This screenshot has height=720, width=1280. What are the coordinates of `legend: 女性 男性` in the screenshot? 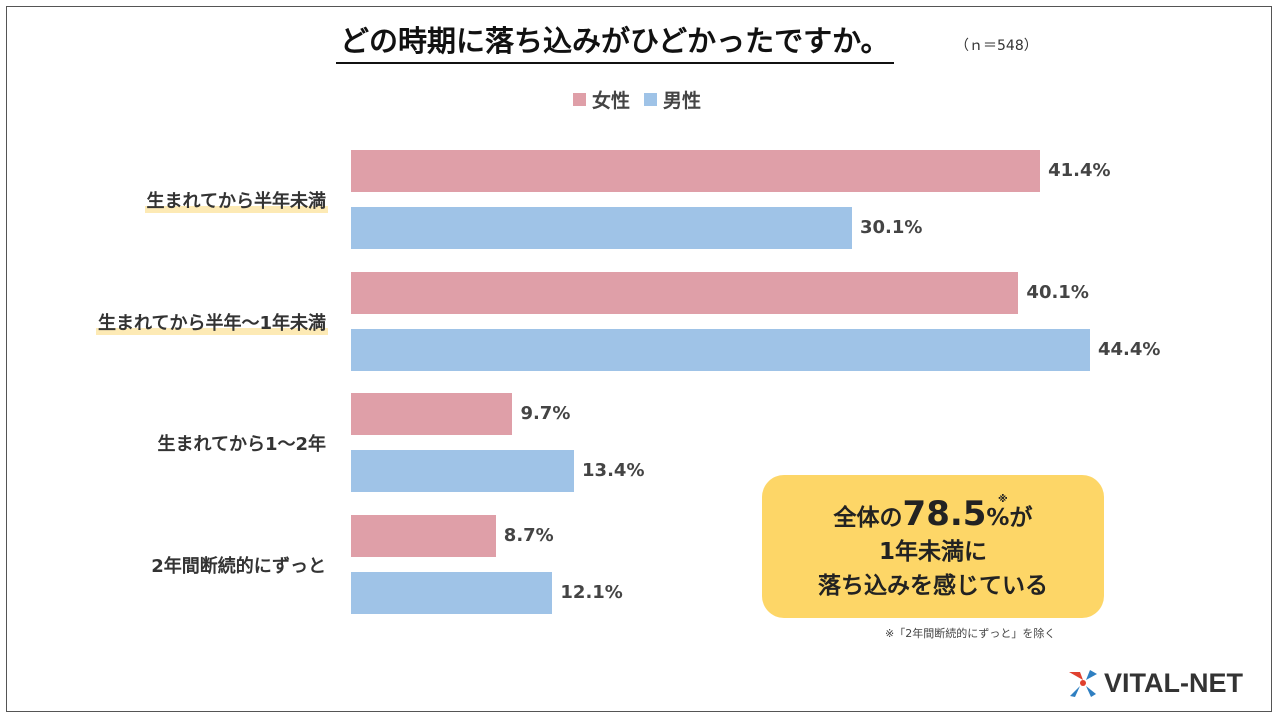 It's located at (637, 99).